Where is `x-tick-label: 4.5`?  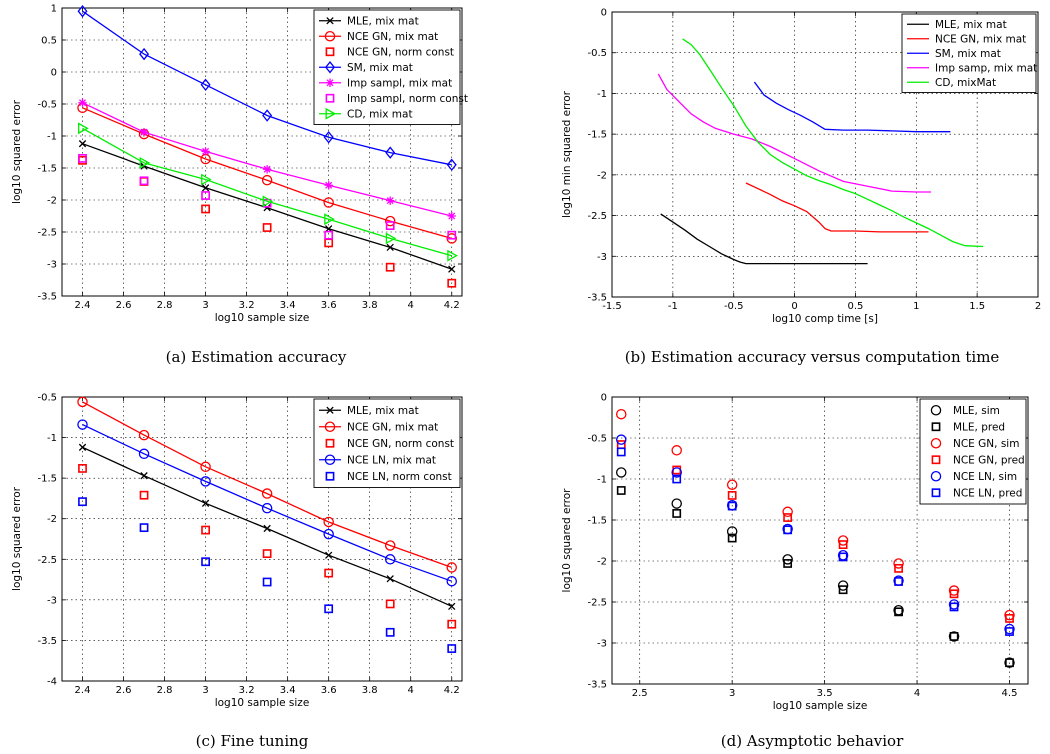 x-tick-label: 4.5 is located at coordinates (1010, 693).